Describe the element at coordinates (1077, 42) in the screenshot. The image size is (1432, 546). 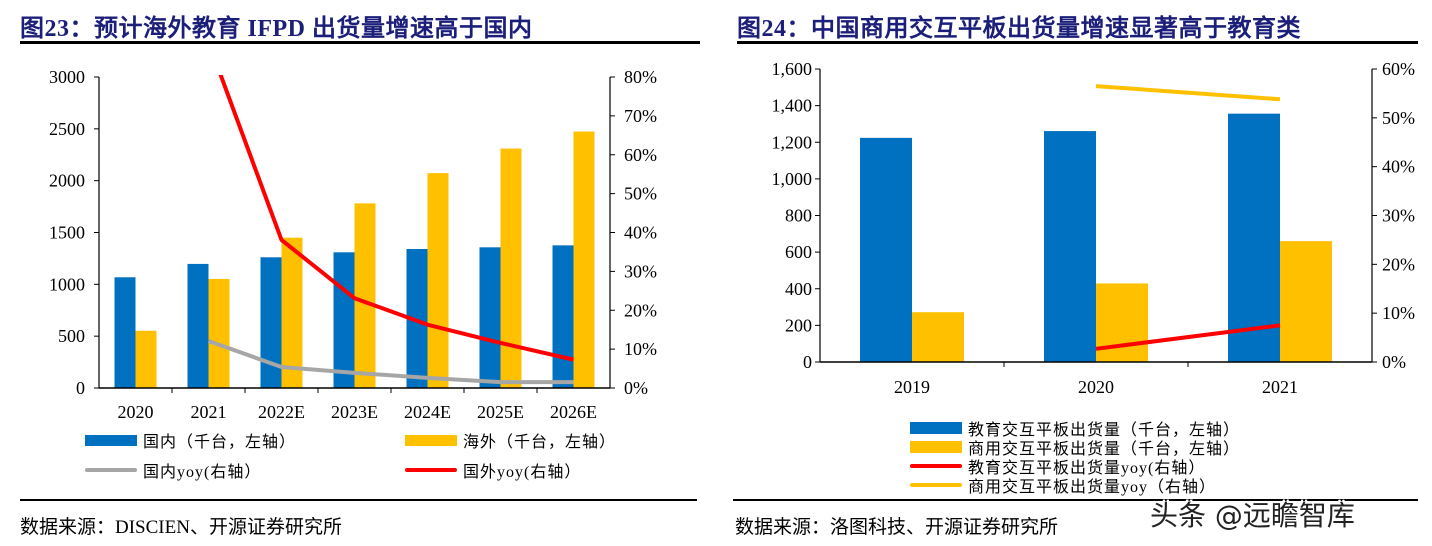
I see `right-title-rule` at that location.